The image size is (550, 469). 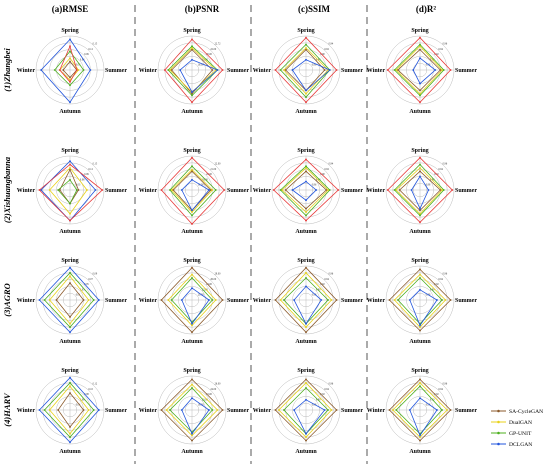 What do you see at coordinates (213, 279) in the screenshot?
I see `tick-label: 26.00` at bounding box center [213, 279].